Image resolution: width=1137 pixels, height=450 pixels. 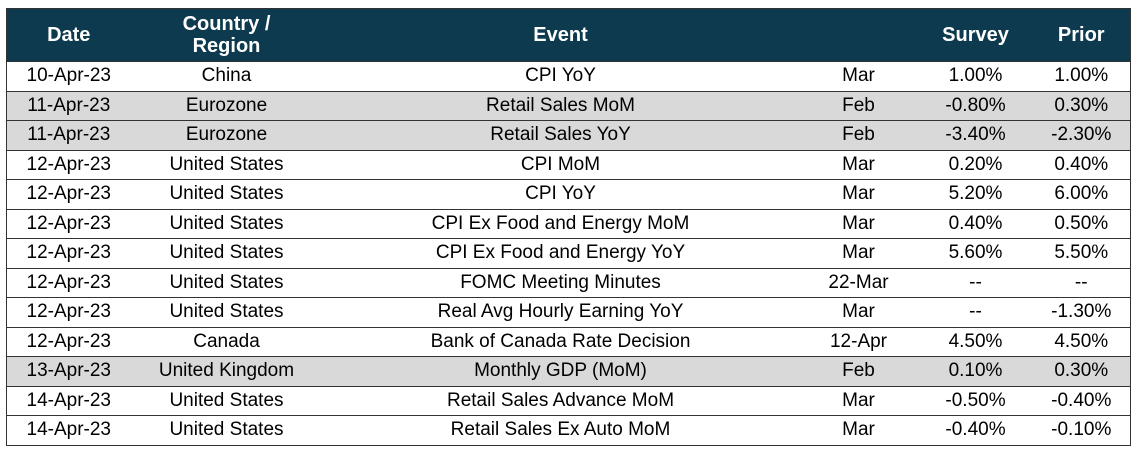 I want to click on table-cell: 0.10%, so click(x=975, y=371).